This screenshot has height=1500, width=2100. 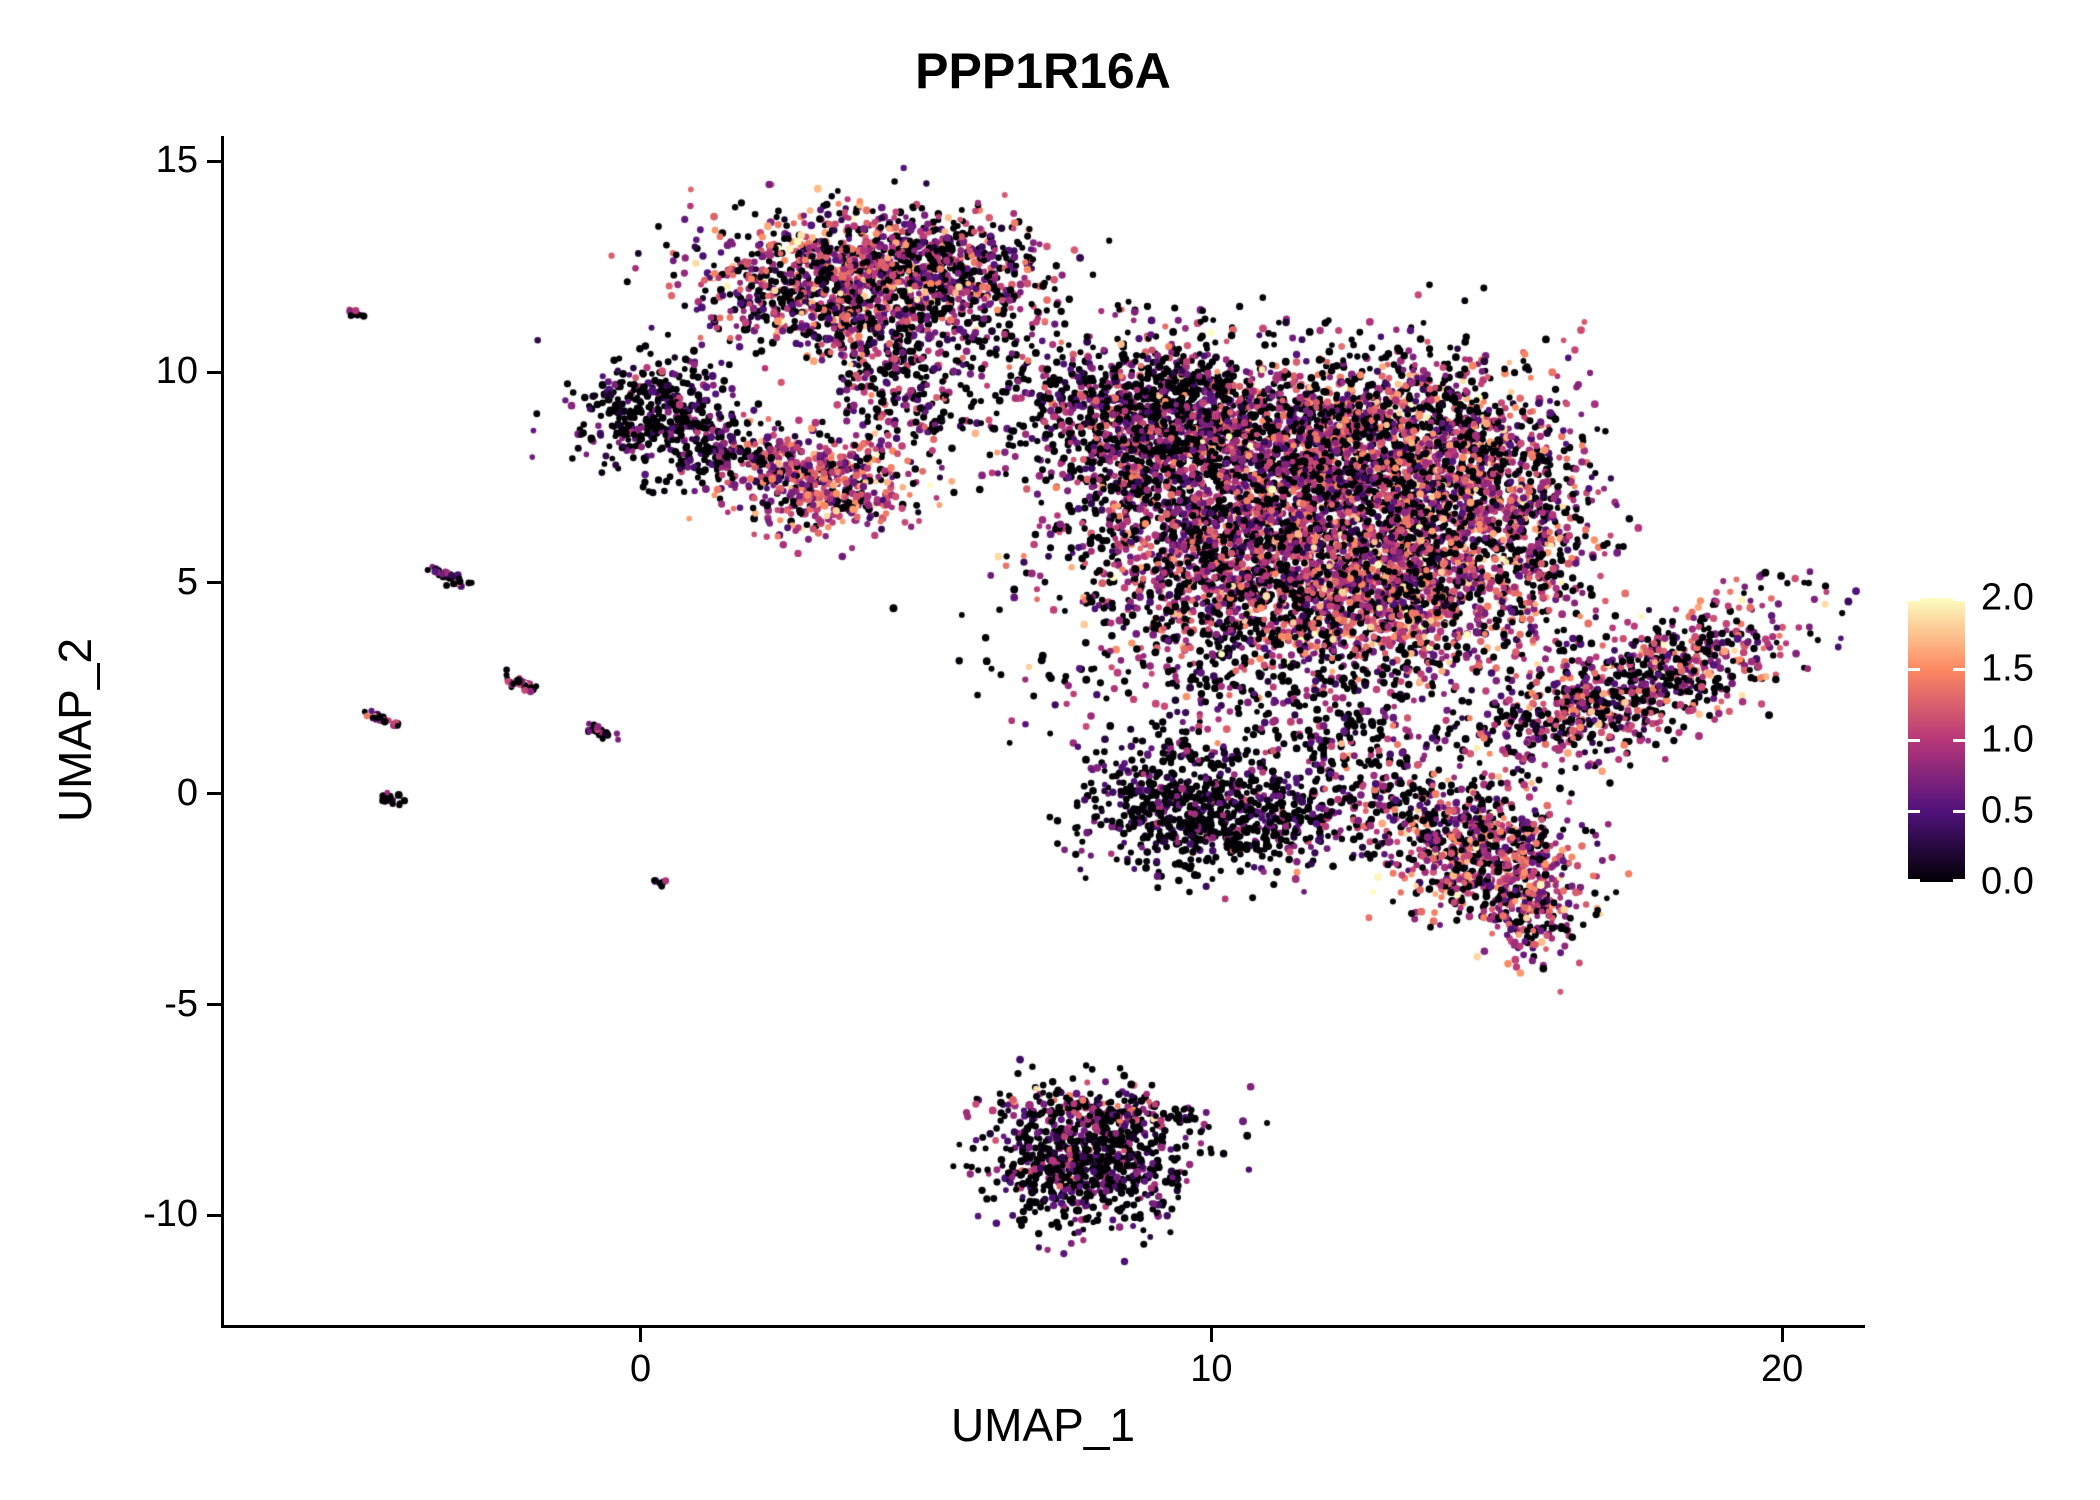 What do you see at coordinates (1211, 1369) in the screenshot?
I see `x-axis-tick-label: 10` at bounding box center [1211, 1369].